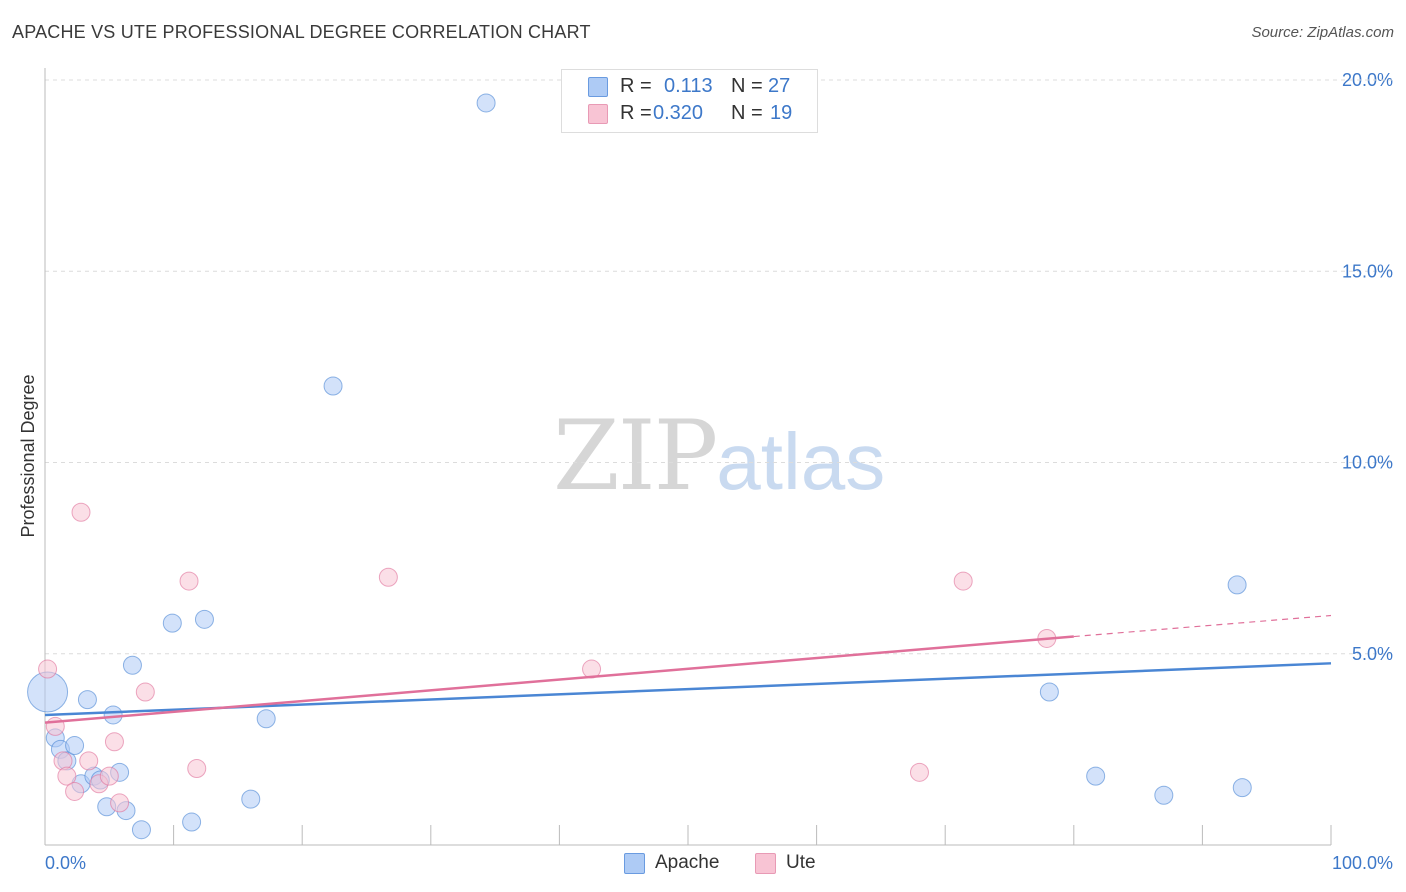  I want to click on bottom-legend-label-apache: Apache, so click(687, 862).